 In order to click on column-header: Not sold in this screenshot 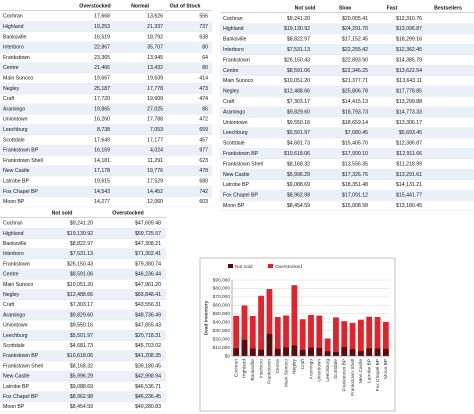, I will do `click(305, 8)`.